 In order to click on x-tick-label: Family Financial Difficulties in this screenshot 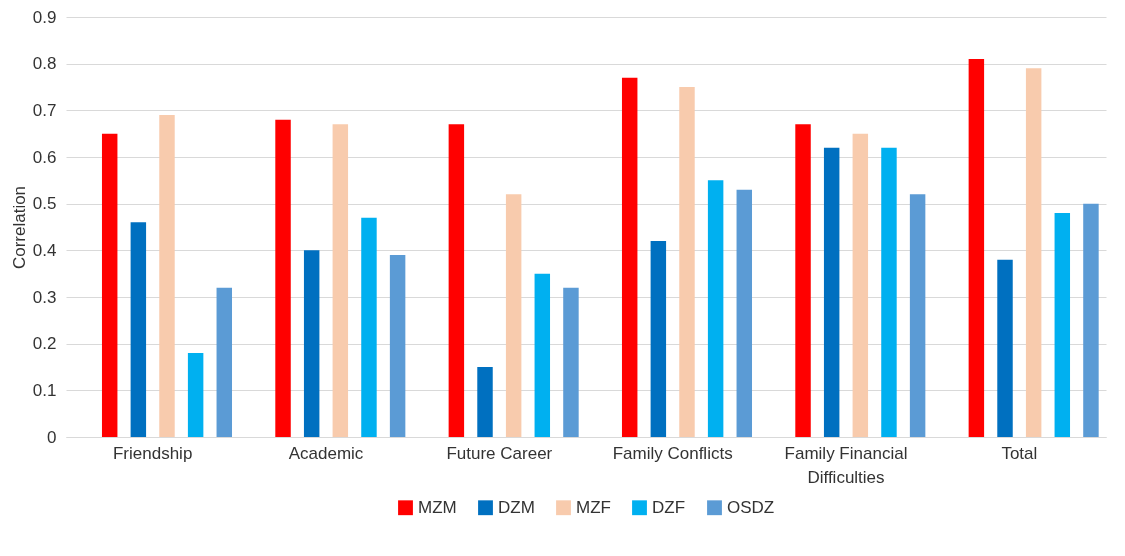, I will do `click(846, 465)`.